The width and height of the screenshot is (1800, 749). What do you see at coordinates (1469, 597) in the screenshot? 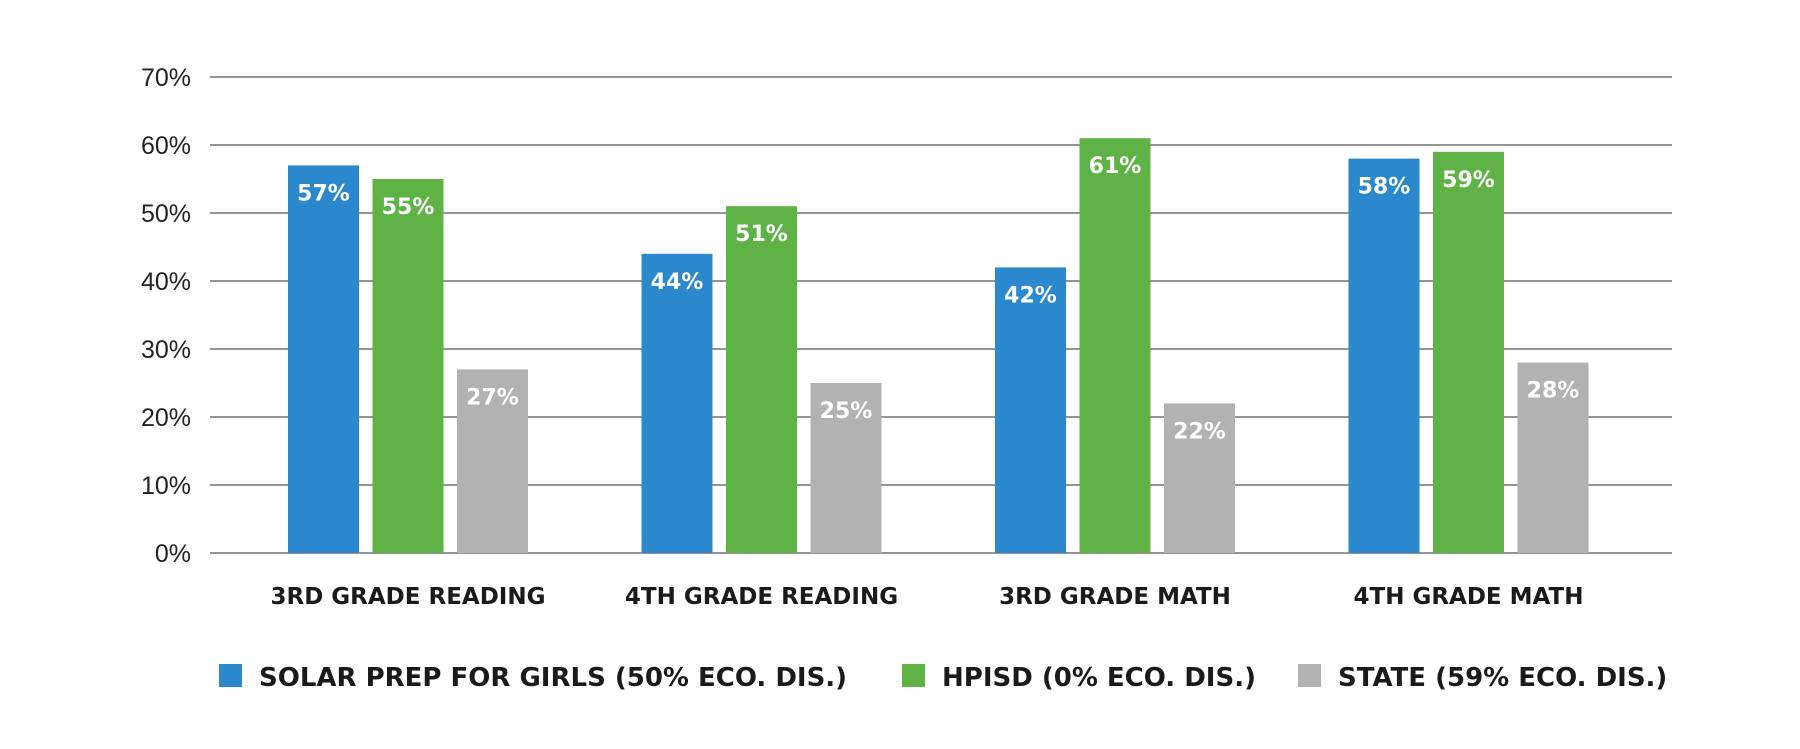
I see `x-category-label: 4TH GRADE MATH` at bounding box center [1469, 597].